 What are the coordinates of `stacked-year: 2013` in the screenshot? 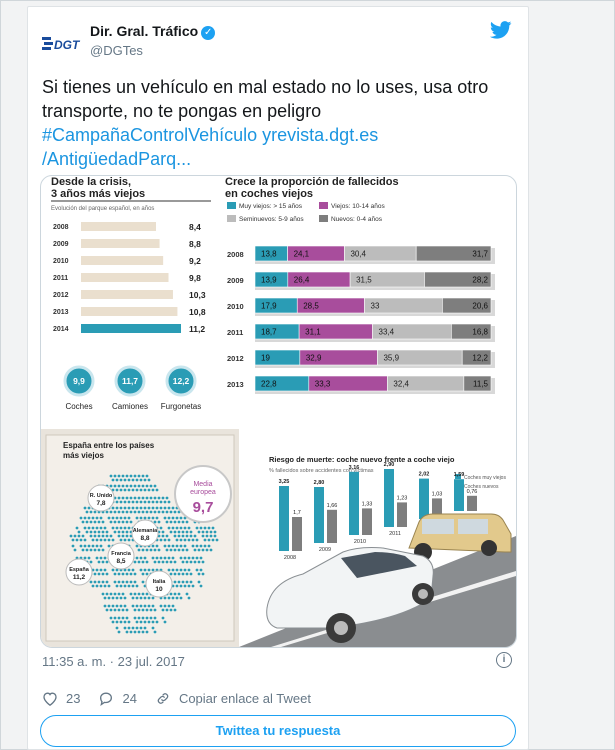 It's located at (235, 384).